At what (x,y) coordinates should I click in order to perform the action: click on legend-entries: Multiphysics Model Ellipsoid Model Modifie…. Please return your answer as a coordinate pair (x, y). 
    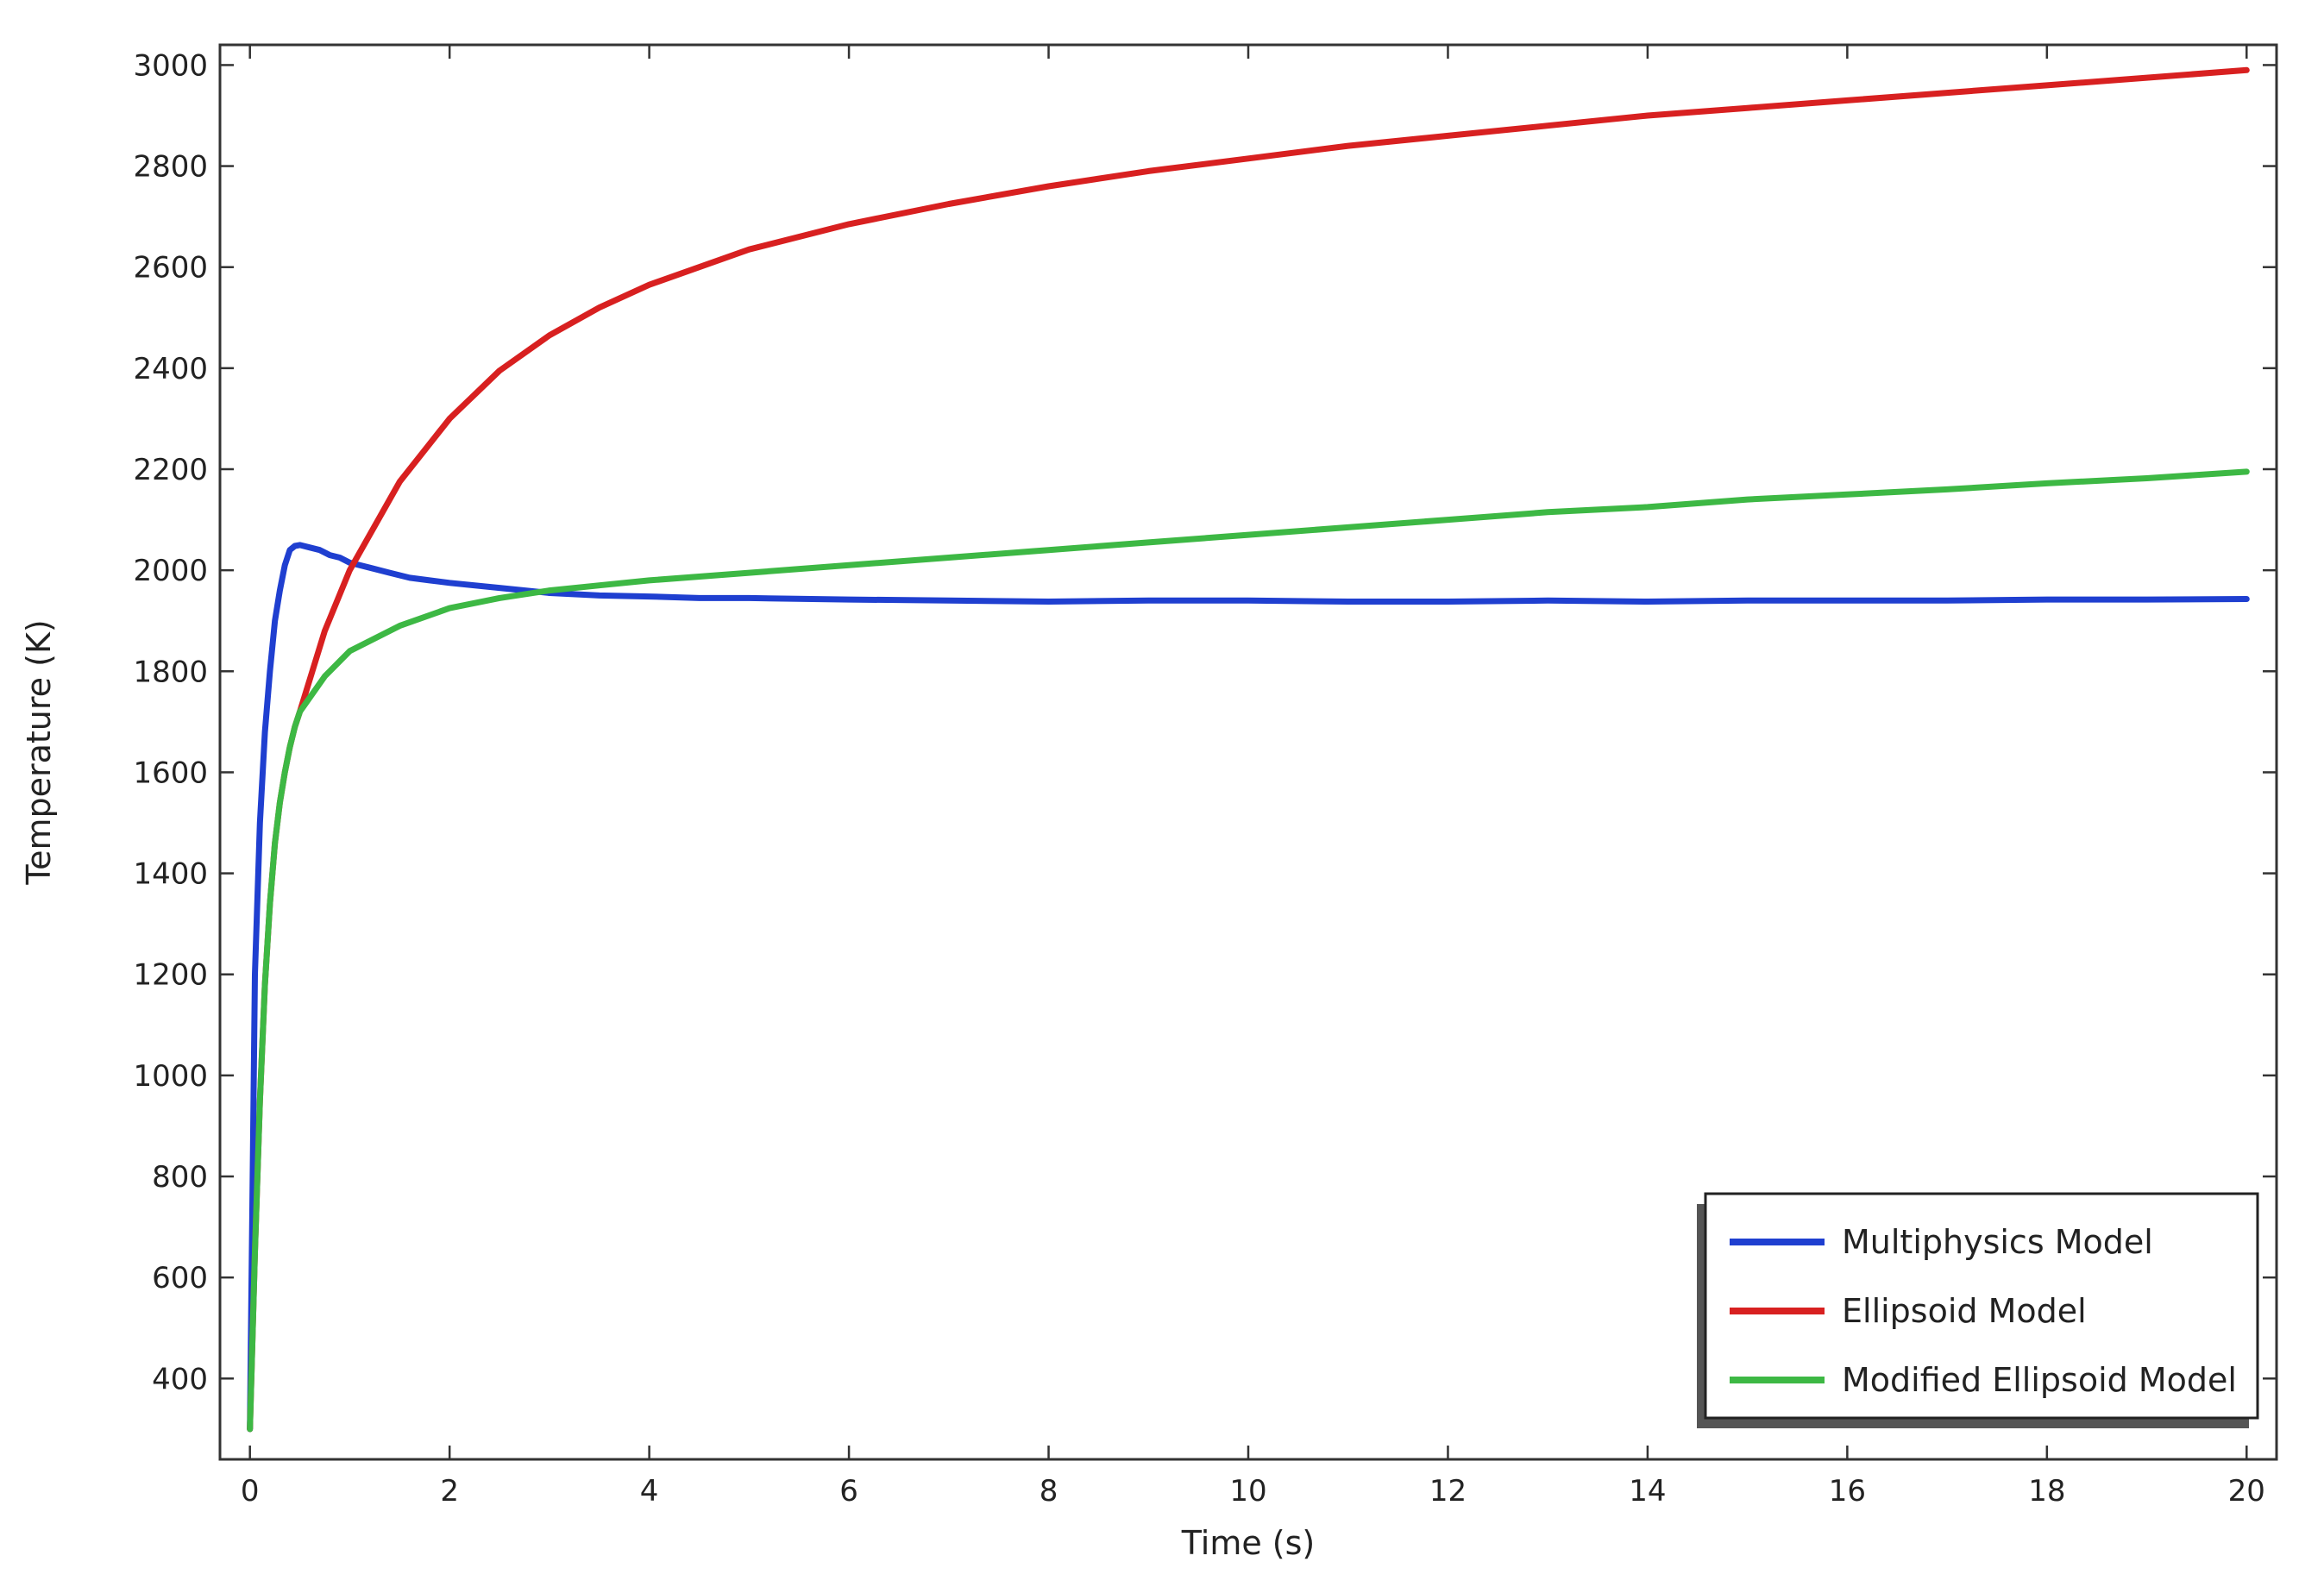
    Looking at the image, I should click on (1984, 1311).